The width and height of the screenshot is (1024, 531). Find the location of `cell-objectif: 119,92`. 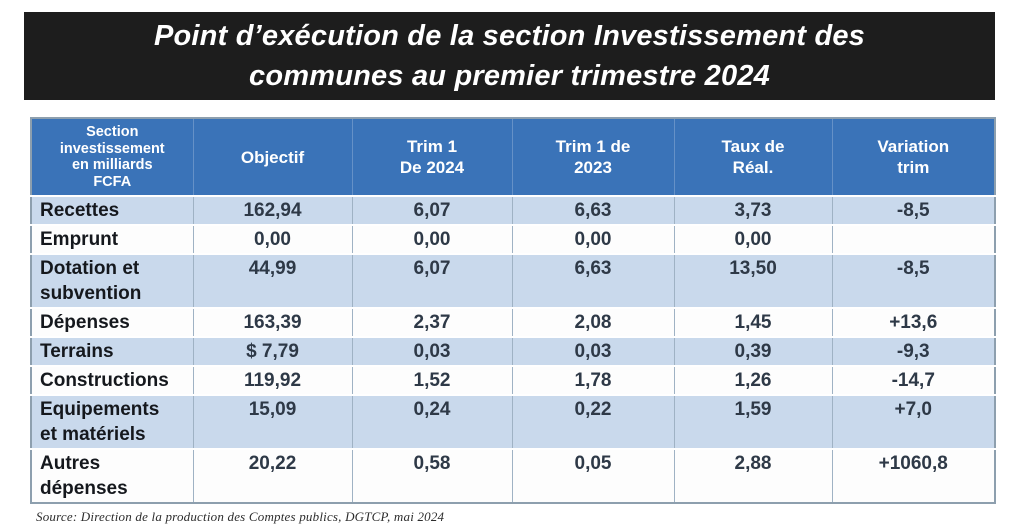

cell-objectif: 119,92 is located at coordinates (273, 380).